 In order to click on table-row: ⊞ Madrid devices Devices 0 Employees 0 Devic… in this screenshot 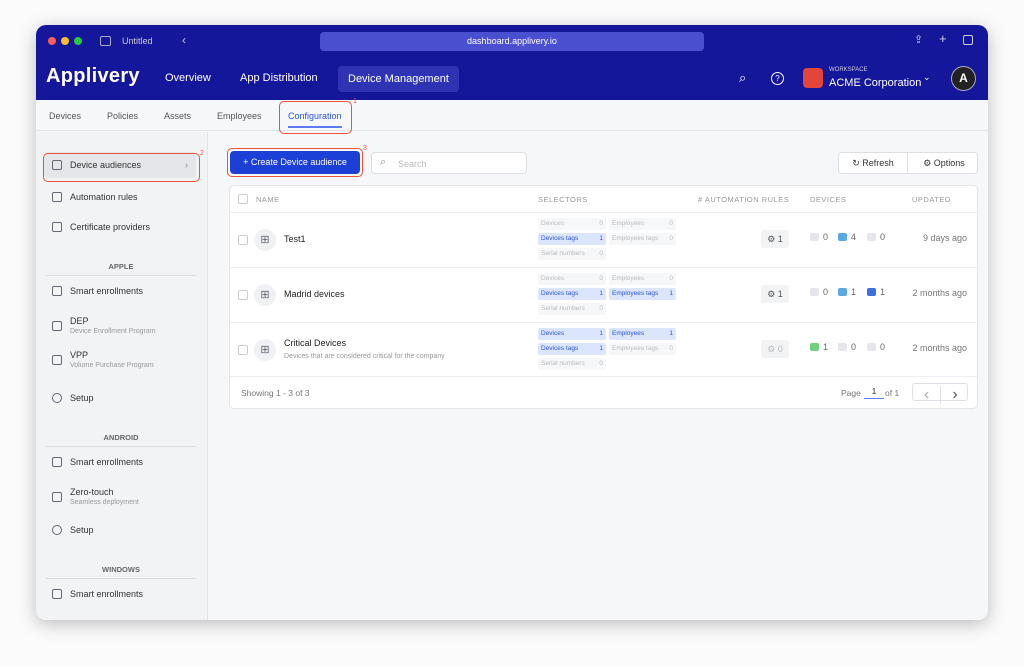, I will do `click(603, 294)`.